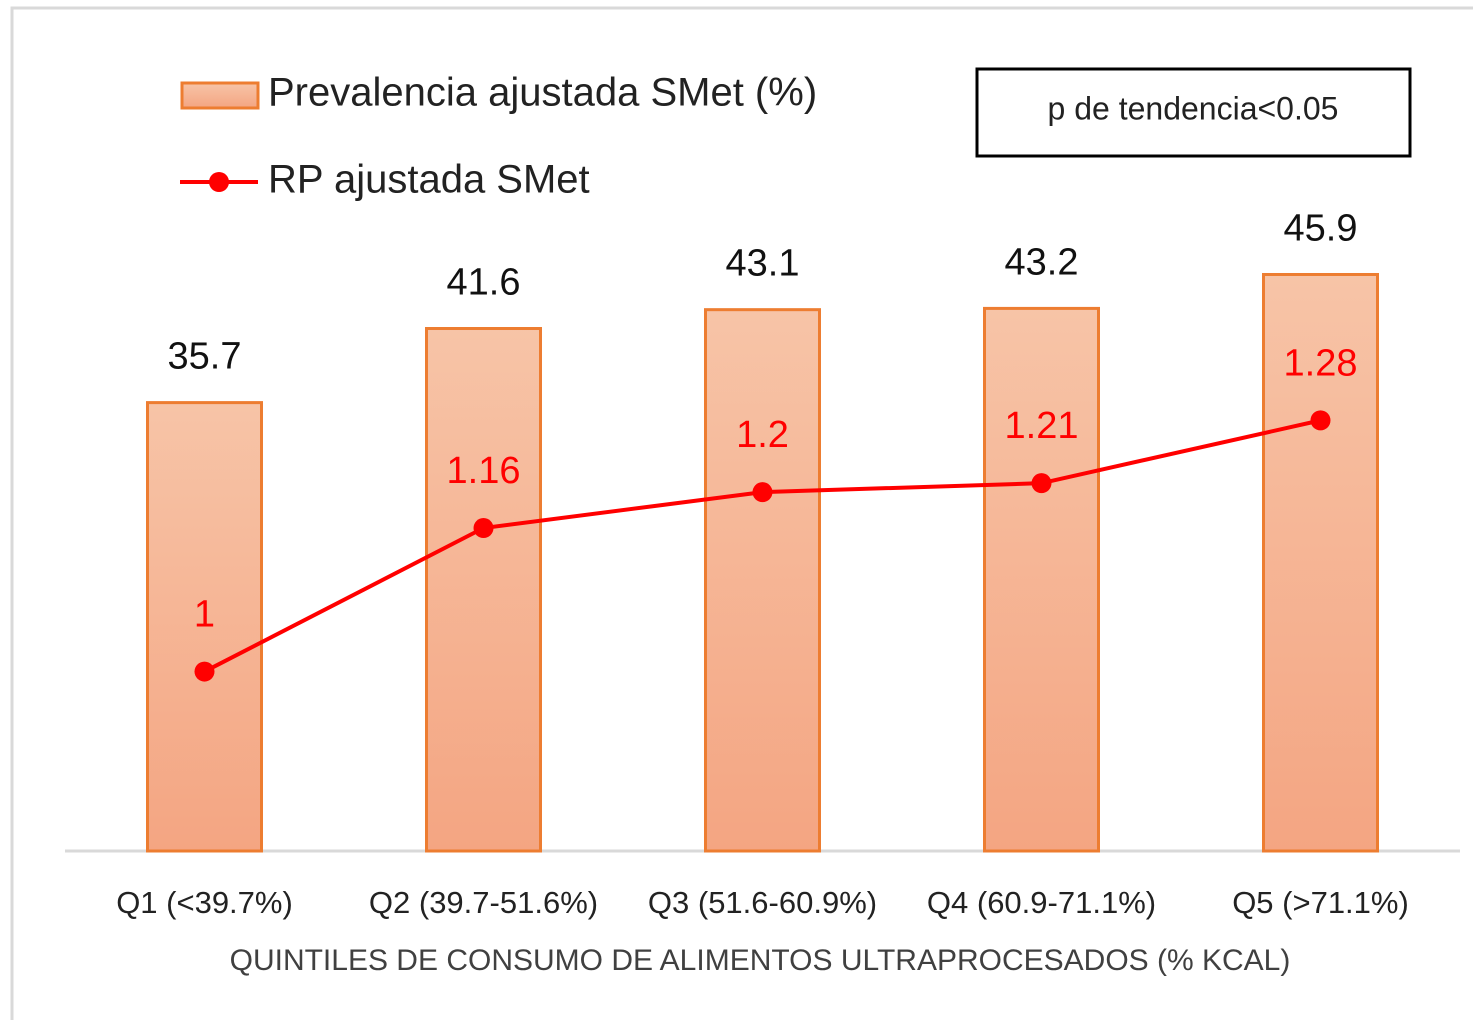 This screenshot has height=1020, width=1473. What do you see at coordinates (205, 357) in the screenshot?
I see `bar-value-label: 35.7` at bounding box center [205, 357].